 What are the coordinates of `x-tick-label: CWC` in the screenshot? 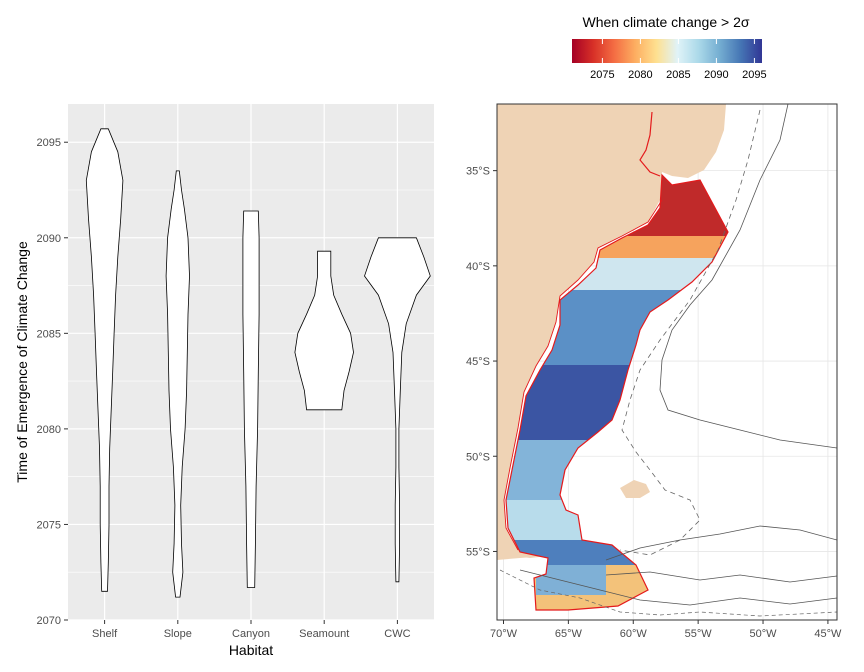 It's located at (397, 634).